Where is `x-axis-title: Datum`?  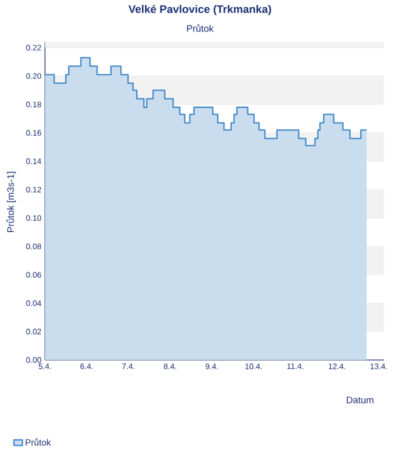
x-axis-title: Datum is located at coordinates (360, 400).